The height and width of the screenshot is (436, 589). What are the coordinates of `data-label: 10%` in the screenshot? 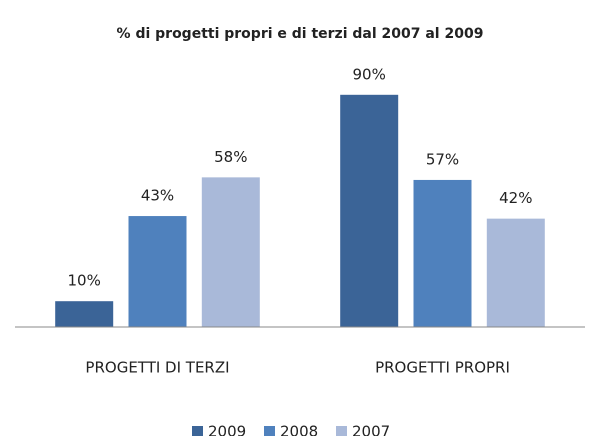 It's located at (84, 281).